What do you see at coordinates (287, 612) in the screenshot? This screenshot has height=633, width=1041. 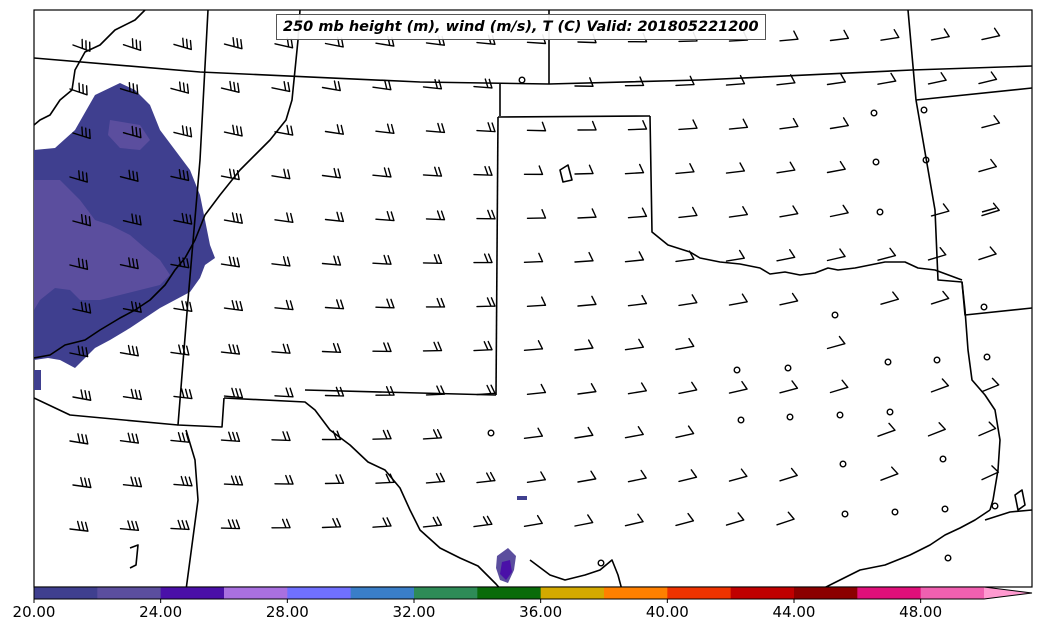 I see `colorbar-tick-label: 28.00` at bounding box center [287, 612].